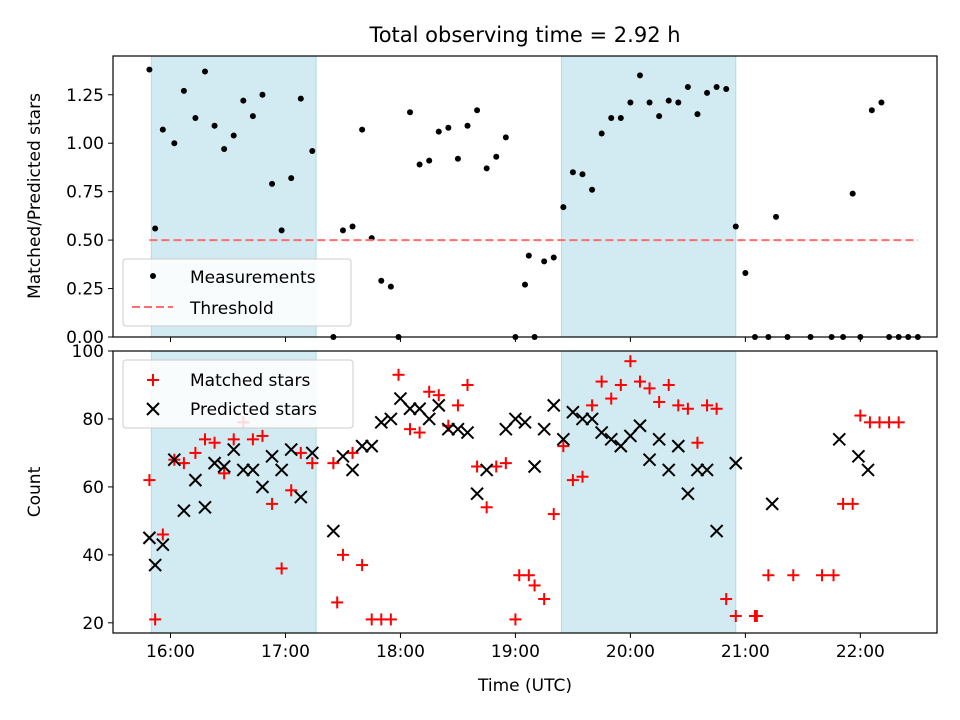  Describe the element at coordinates (93, 420) in the screenshot. I see `counts-y-tick-label: 80` at that location.